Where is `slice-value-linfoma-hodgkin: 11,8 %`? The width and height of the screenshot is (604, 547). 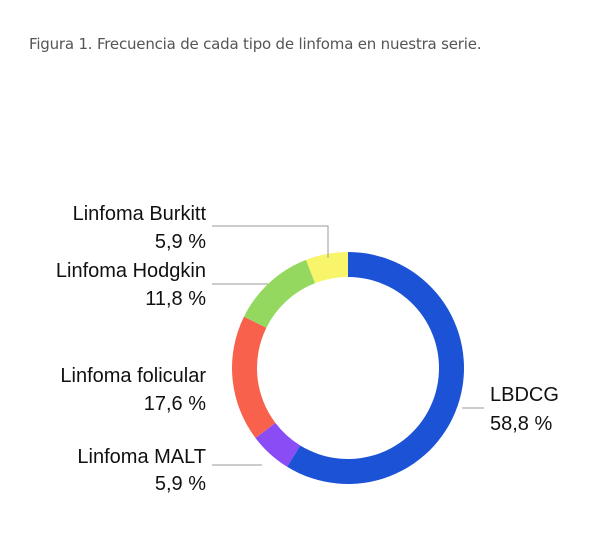
slice-value-linfoma-hodgkin: 11,8 % is located at coordinates (175, 299).